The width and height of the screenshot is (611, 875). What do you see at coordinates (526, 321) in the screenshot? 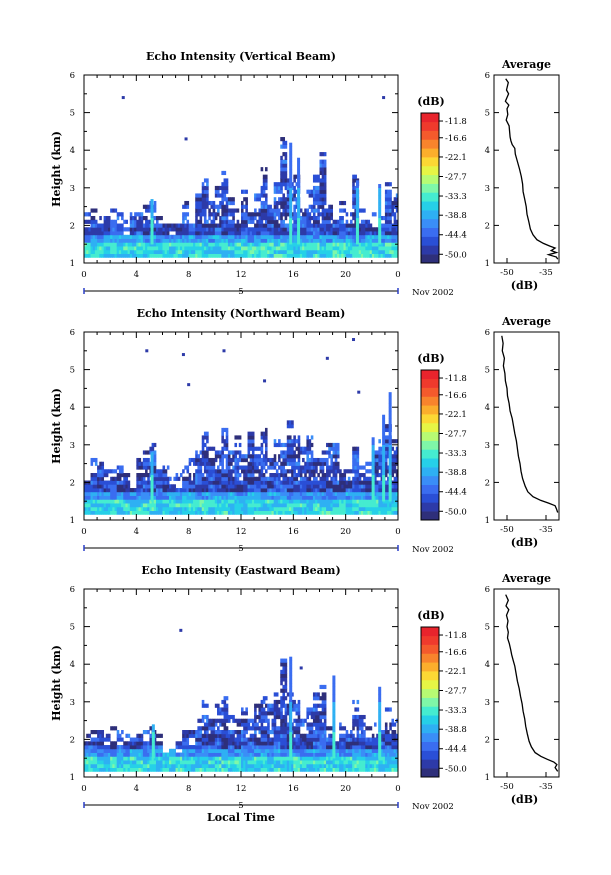
I see `profile-title: Average` at bounding box center [526, 321].